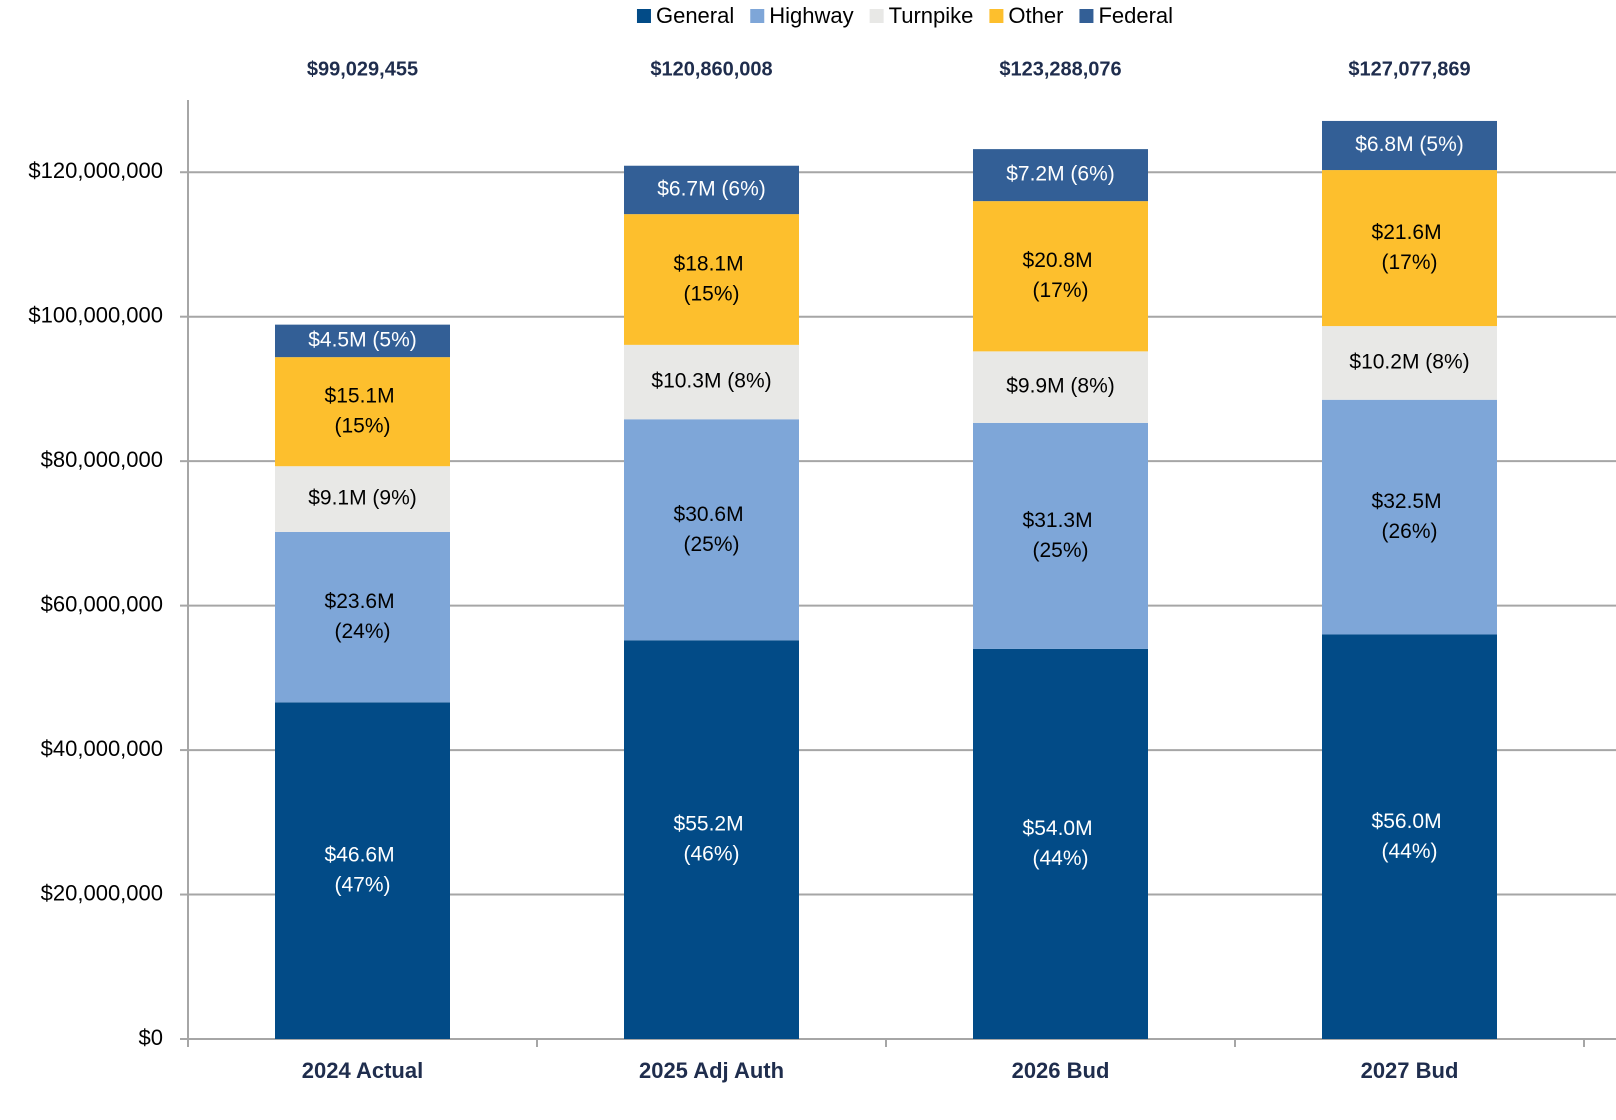 This screenshot has width=1616, height=1120. I want to click on x-tick-label: 2027 Bud, so click(1410, 1070).